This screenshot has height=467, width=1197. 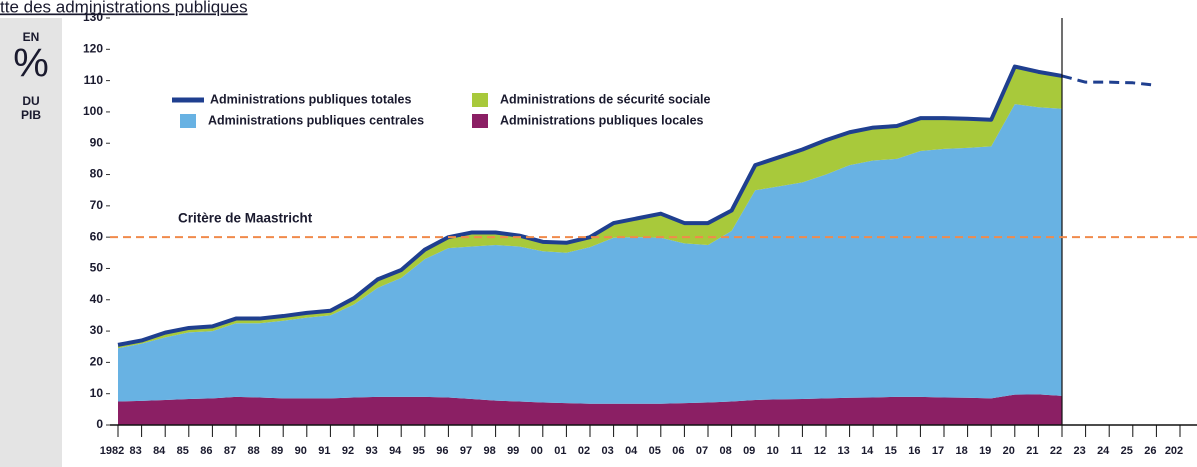 What do you see at coordinates (605, 99) in the screenshot?
I see `legend-label: Administrations de sécurité sociale` at bounding box center [605, 99].